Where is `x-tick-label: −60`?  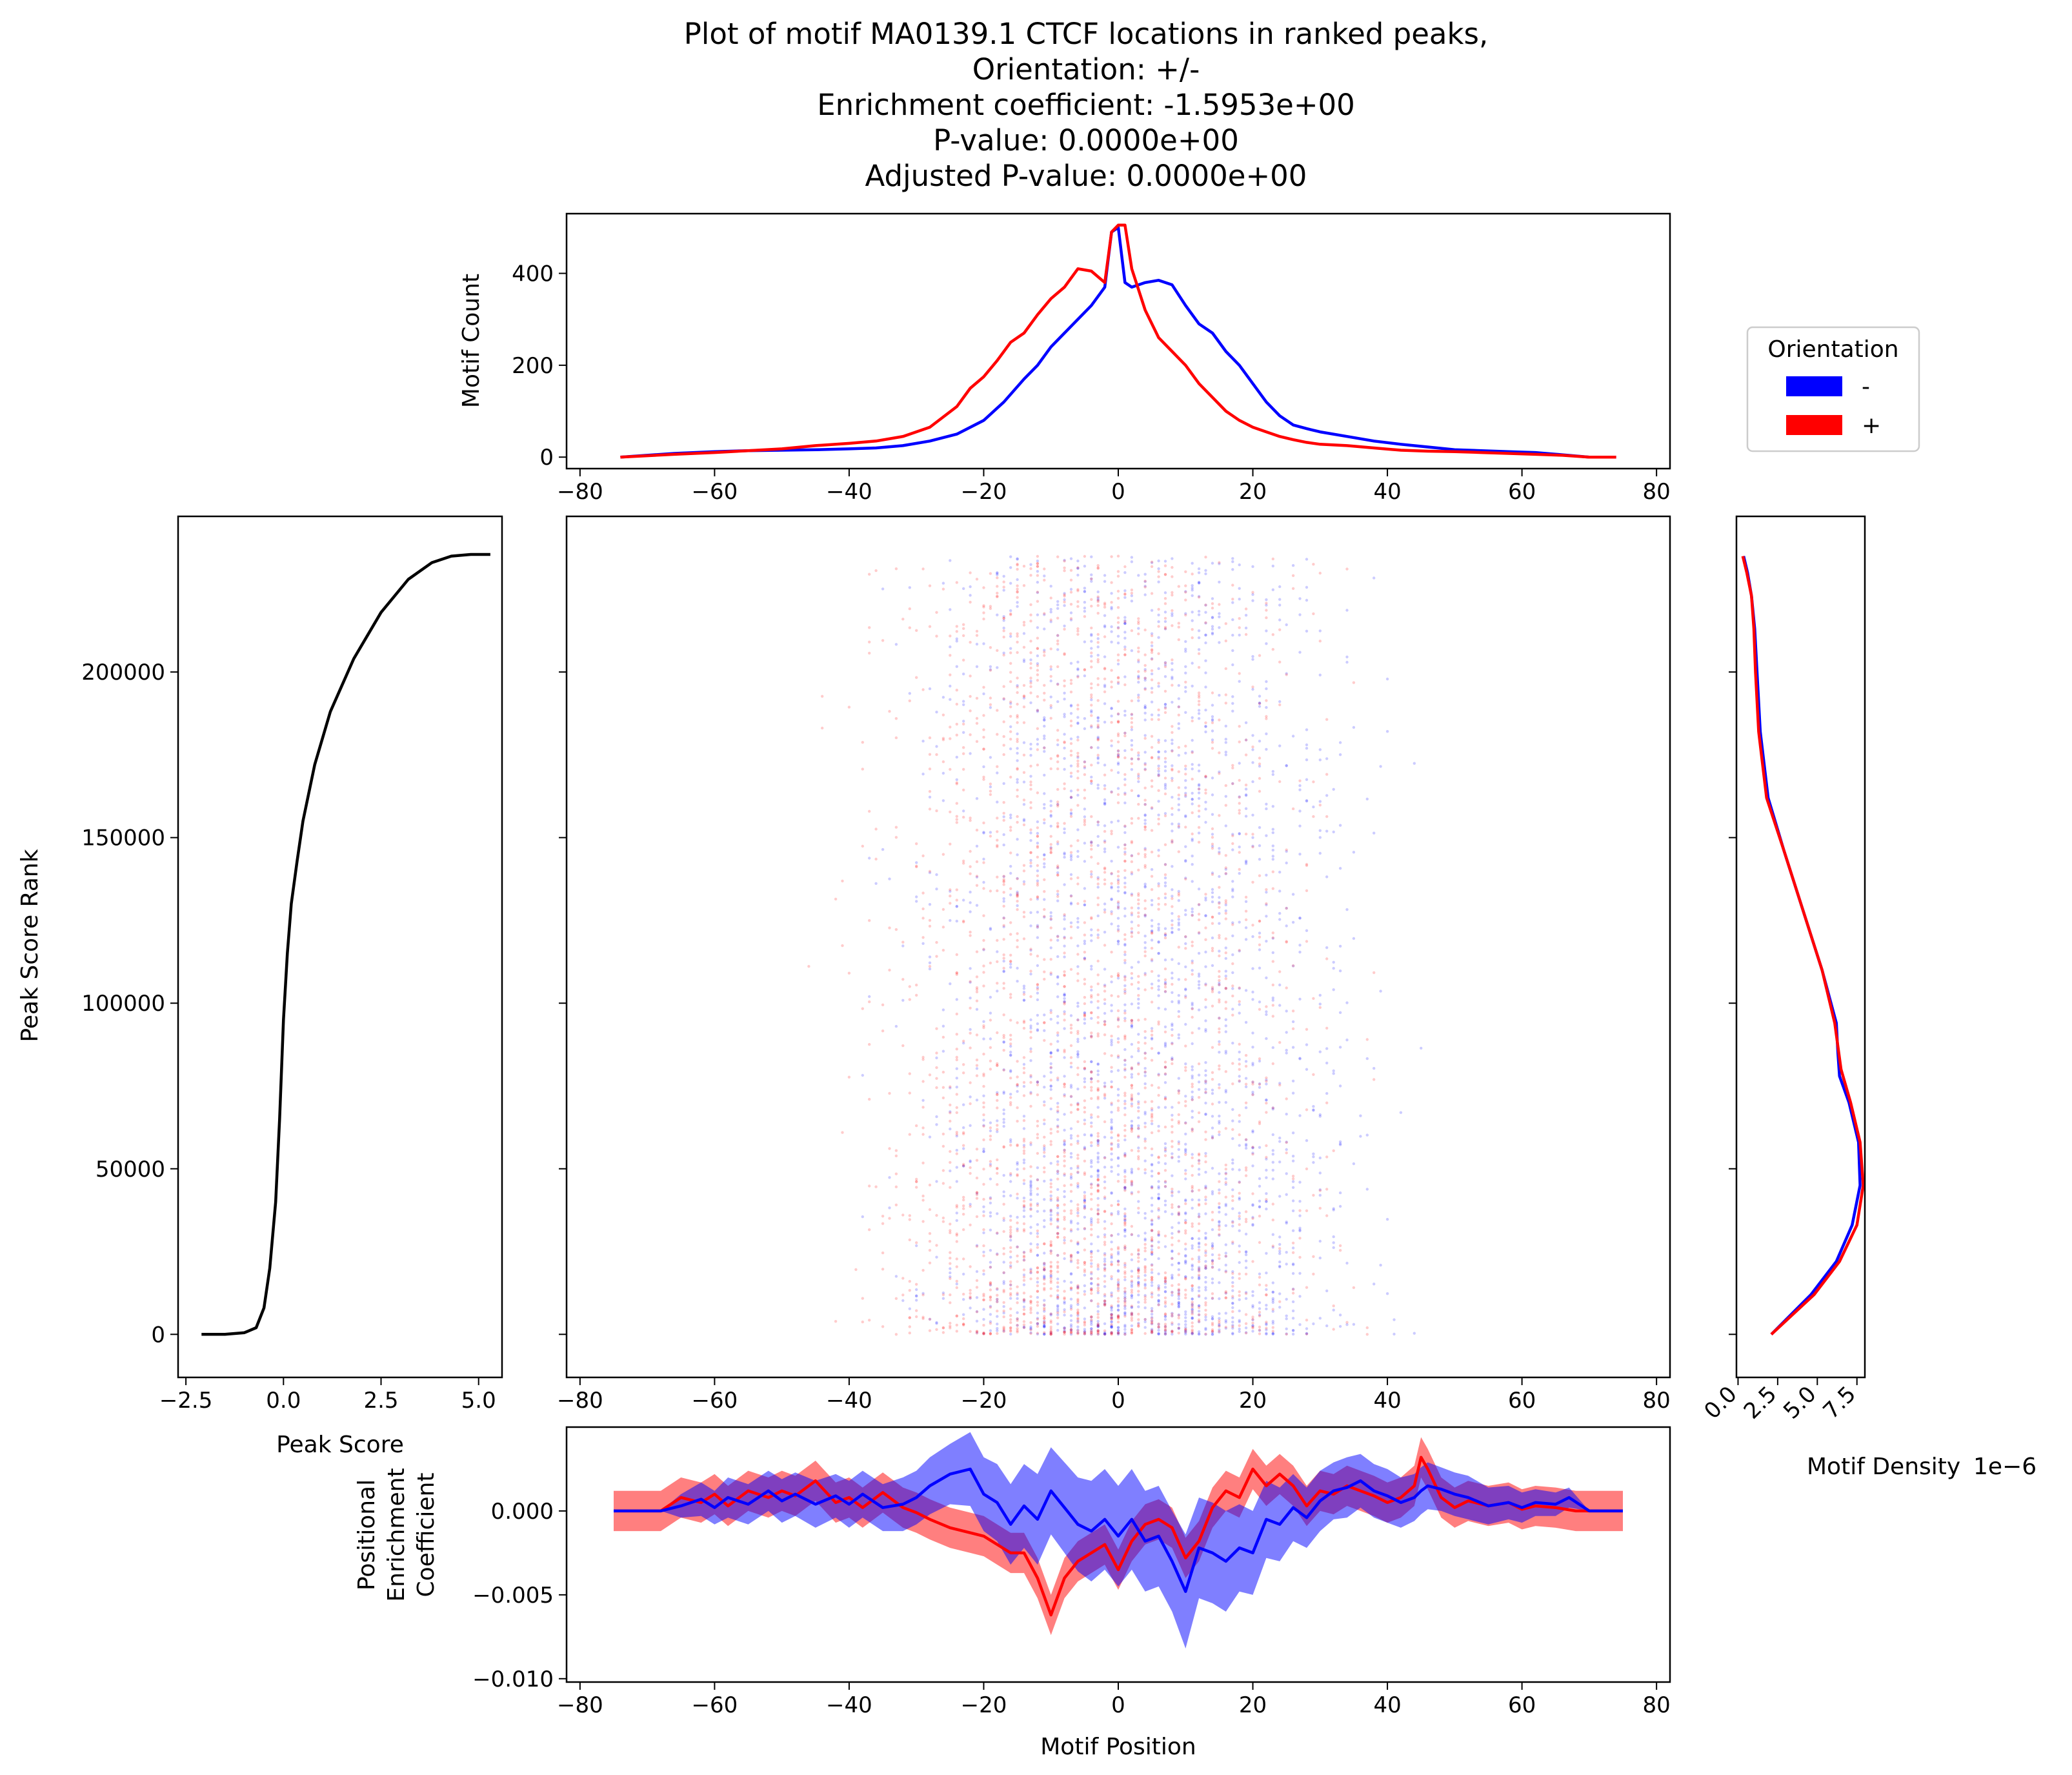
x-tick-label: −60 is located at coordinates (715, 492).